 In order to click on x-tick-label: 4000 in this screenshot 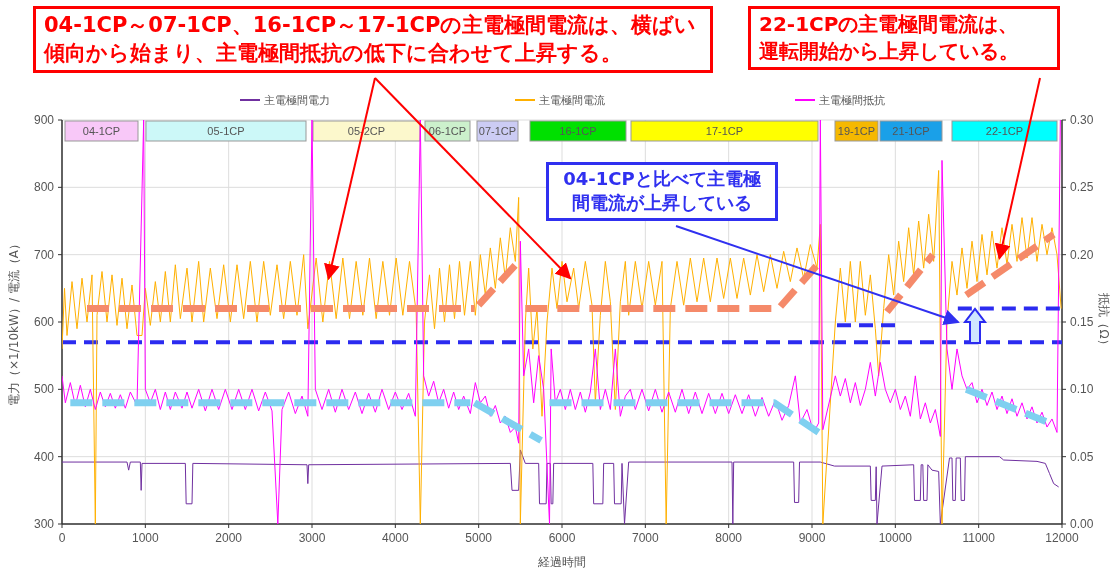, I will do `click(395, 538)`.